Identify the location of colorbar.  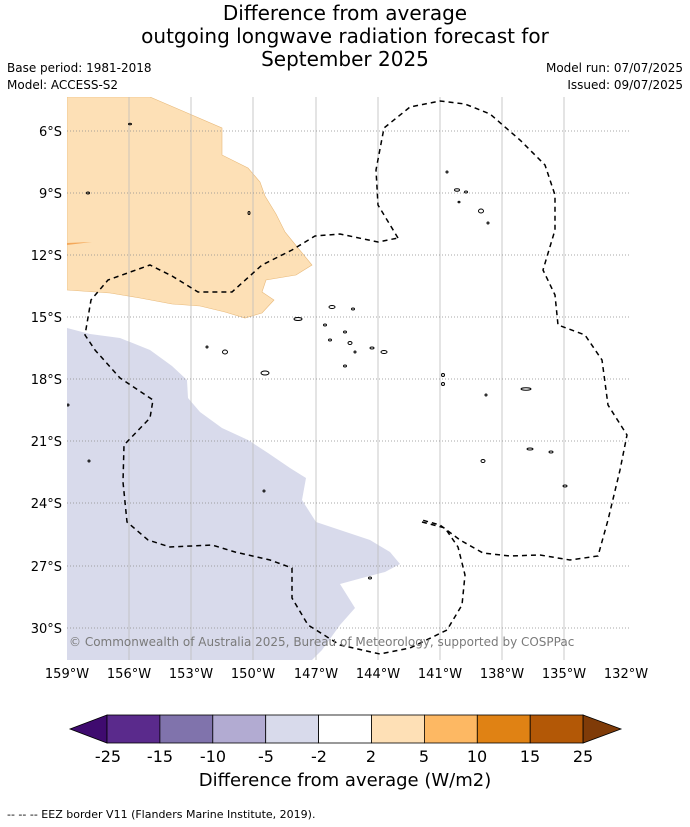
(345, 729).